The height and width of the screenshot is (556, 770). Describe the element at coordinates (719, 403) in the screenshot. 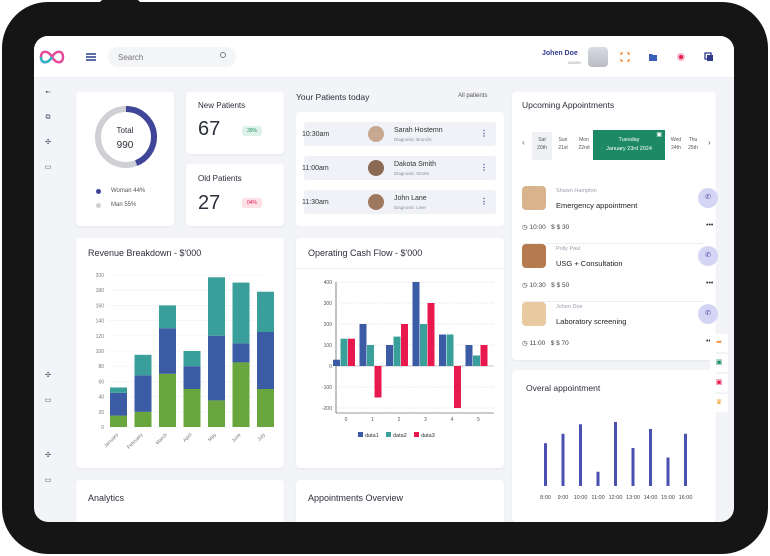

I see `trophy-icon: ♛` at that location.